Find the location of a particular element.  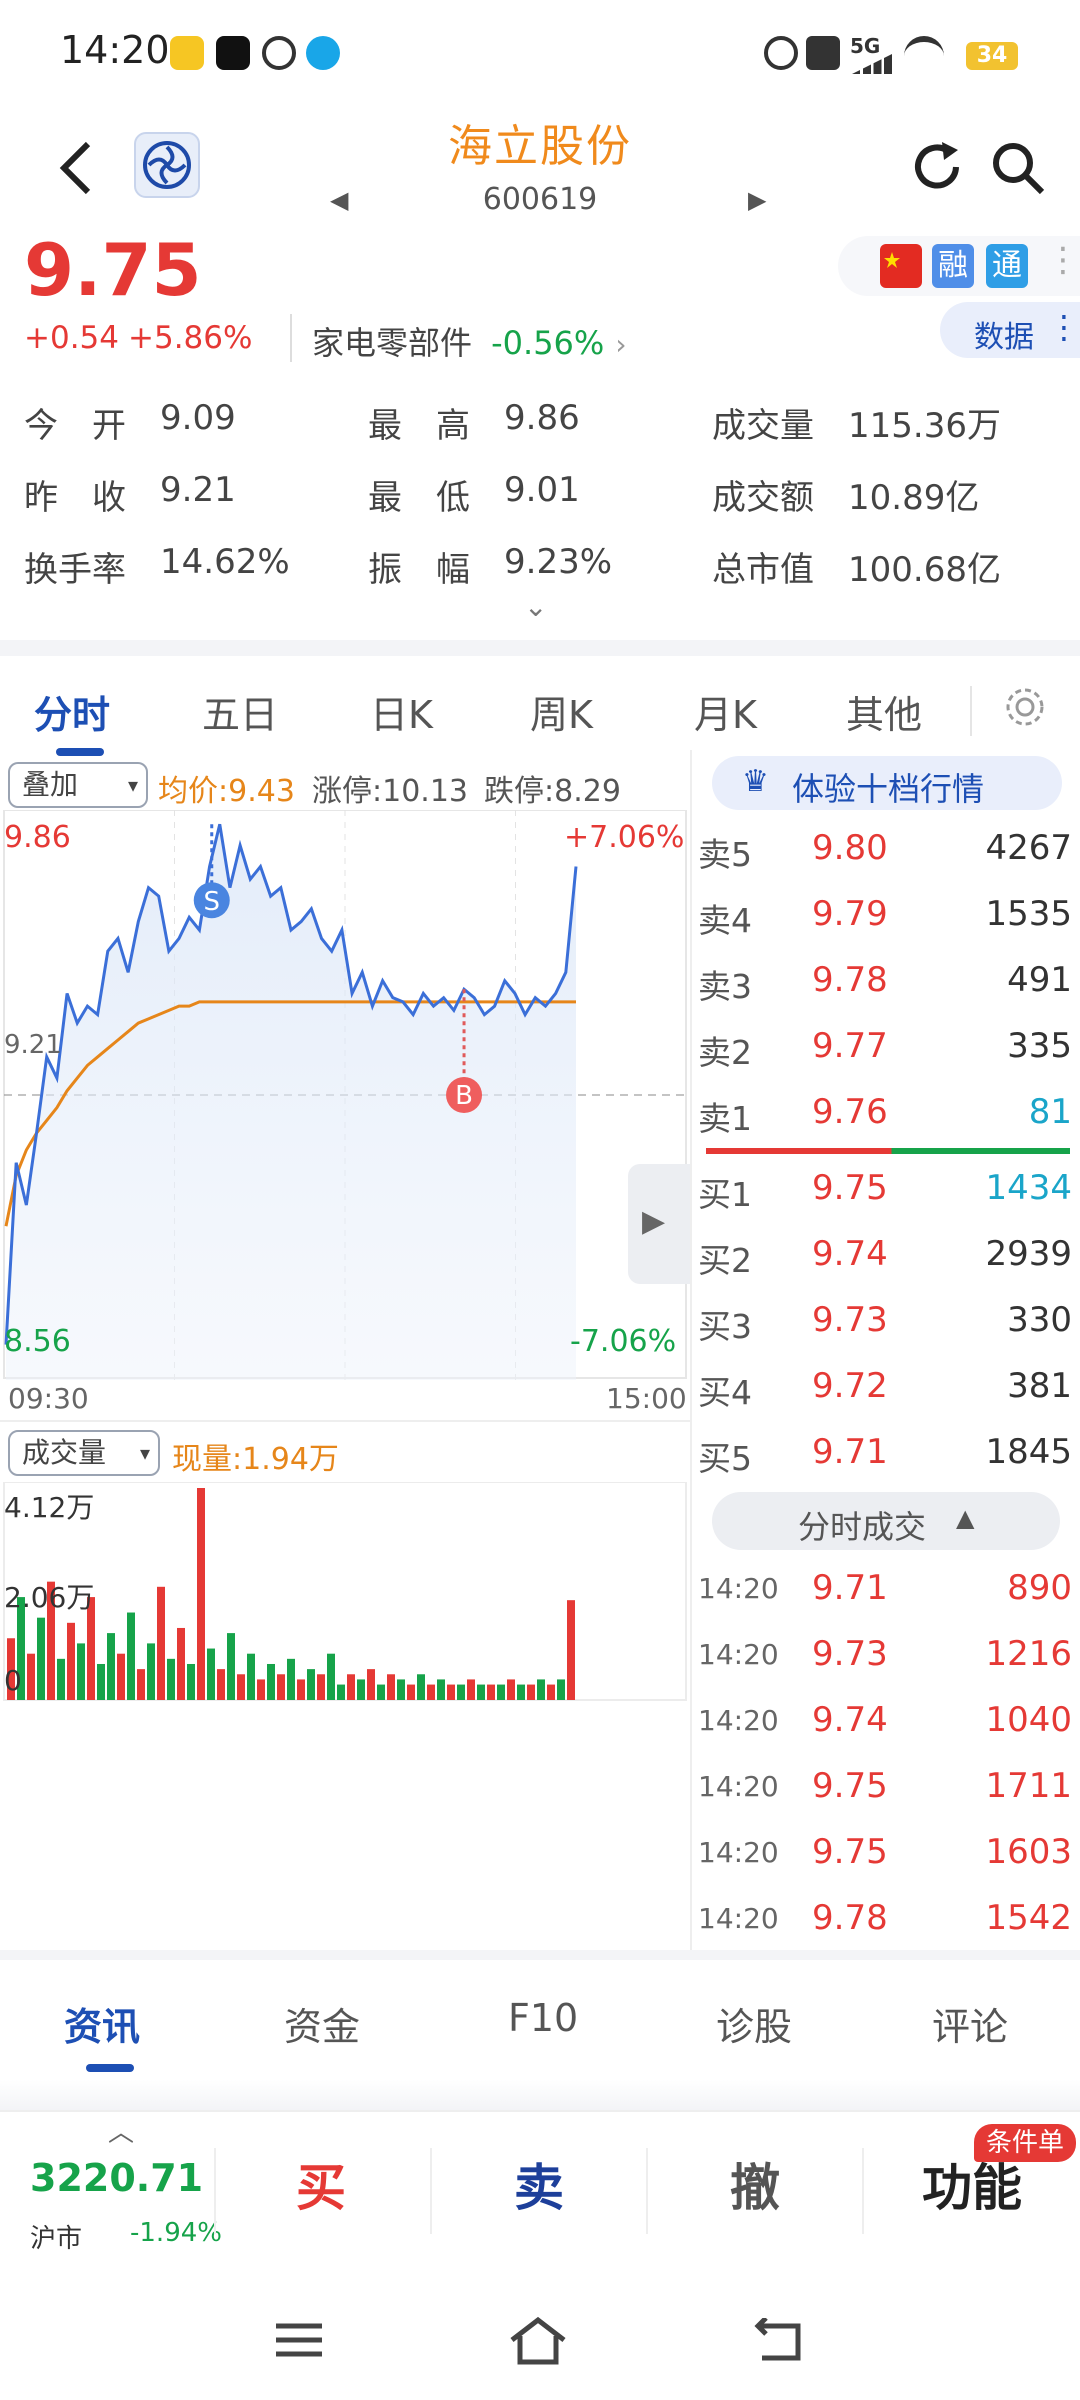

tab-f10: F10 is located at coordinates (543, 2018).